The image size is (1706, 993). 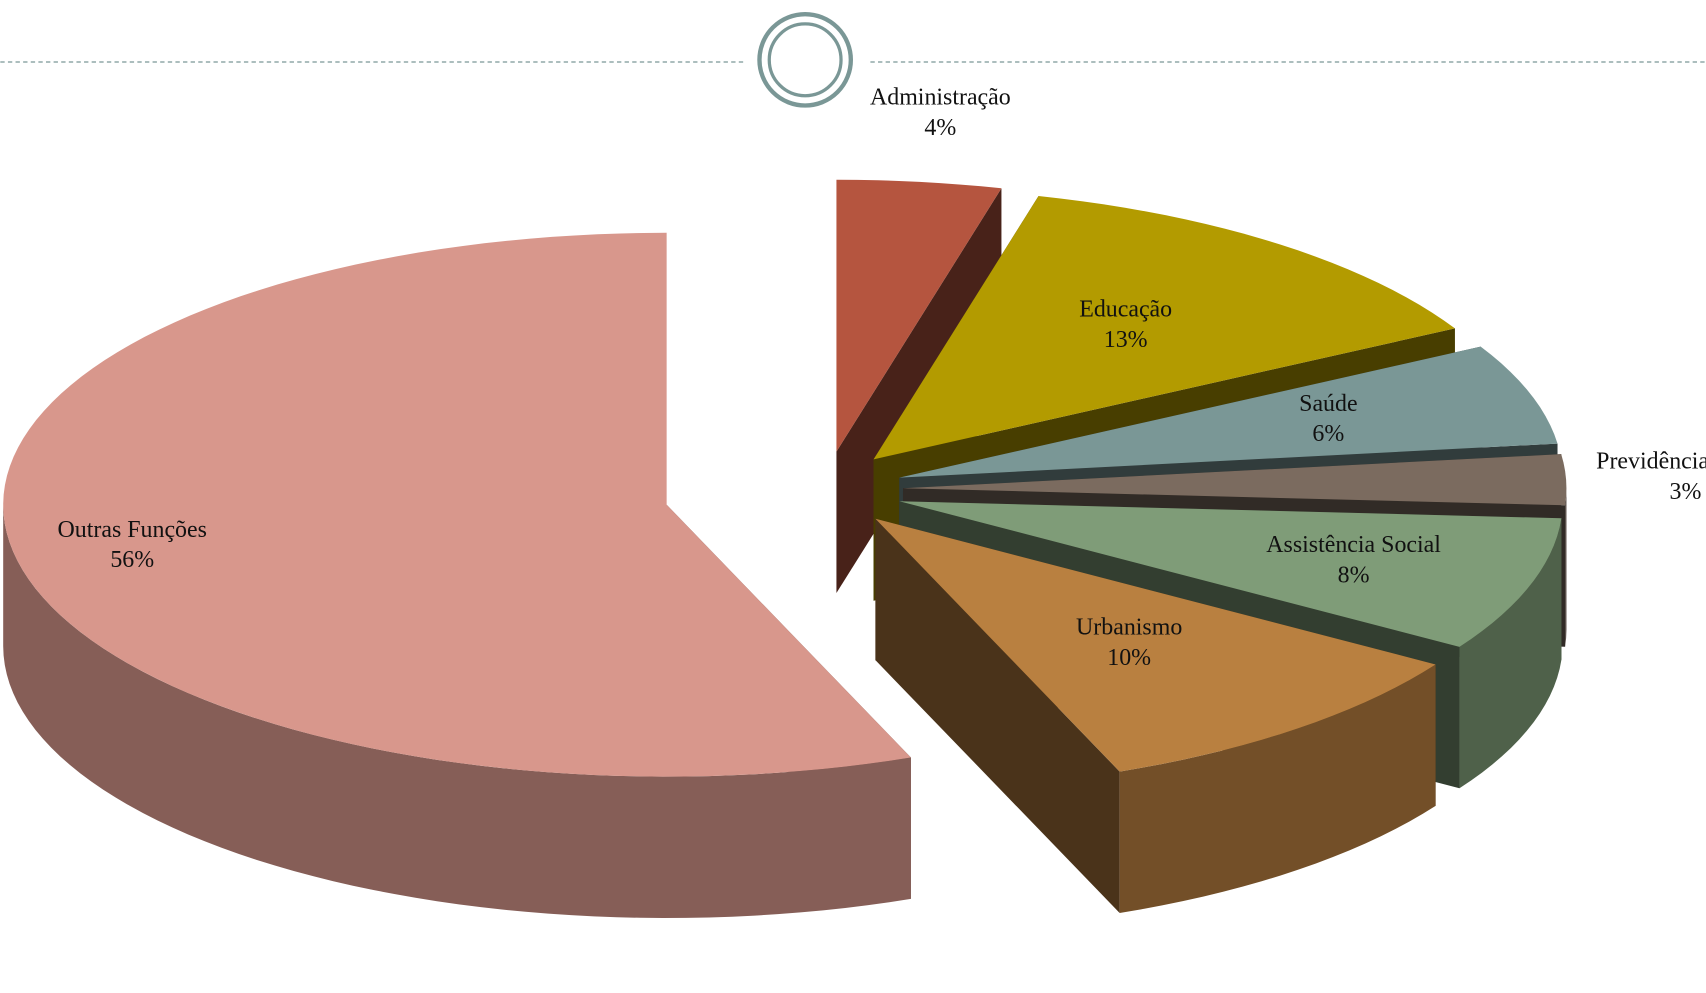 I want to click on slice-label: Previdência Social, so click(x=1651, y=461).